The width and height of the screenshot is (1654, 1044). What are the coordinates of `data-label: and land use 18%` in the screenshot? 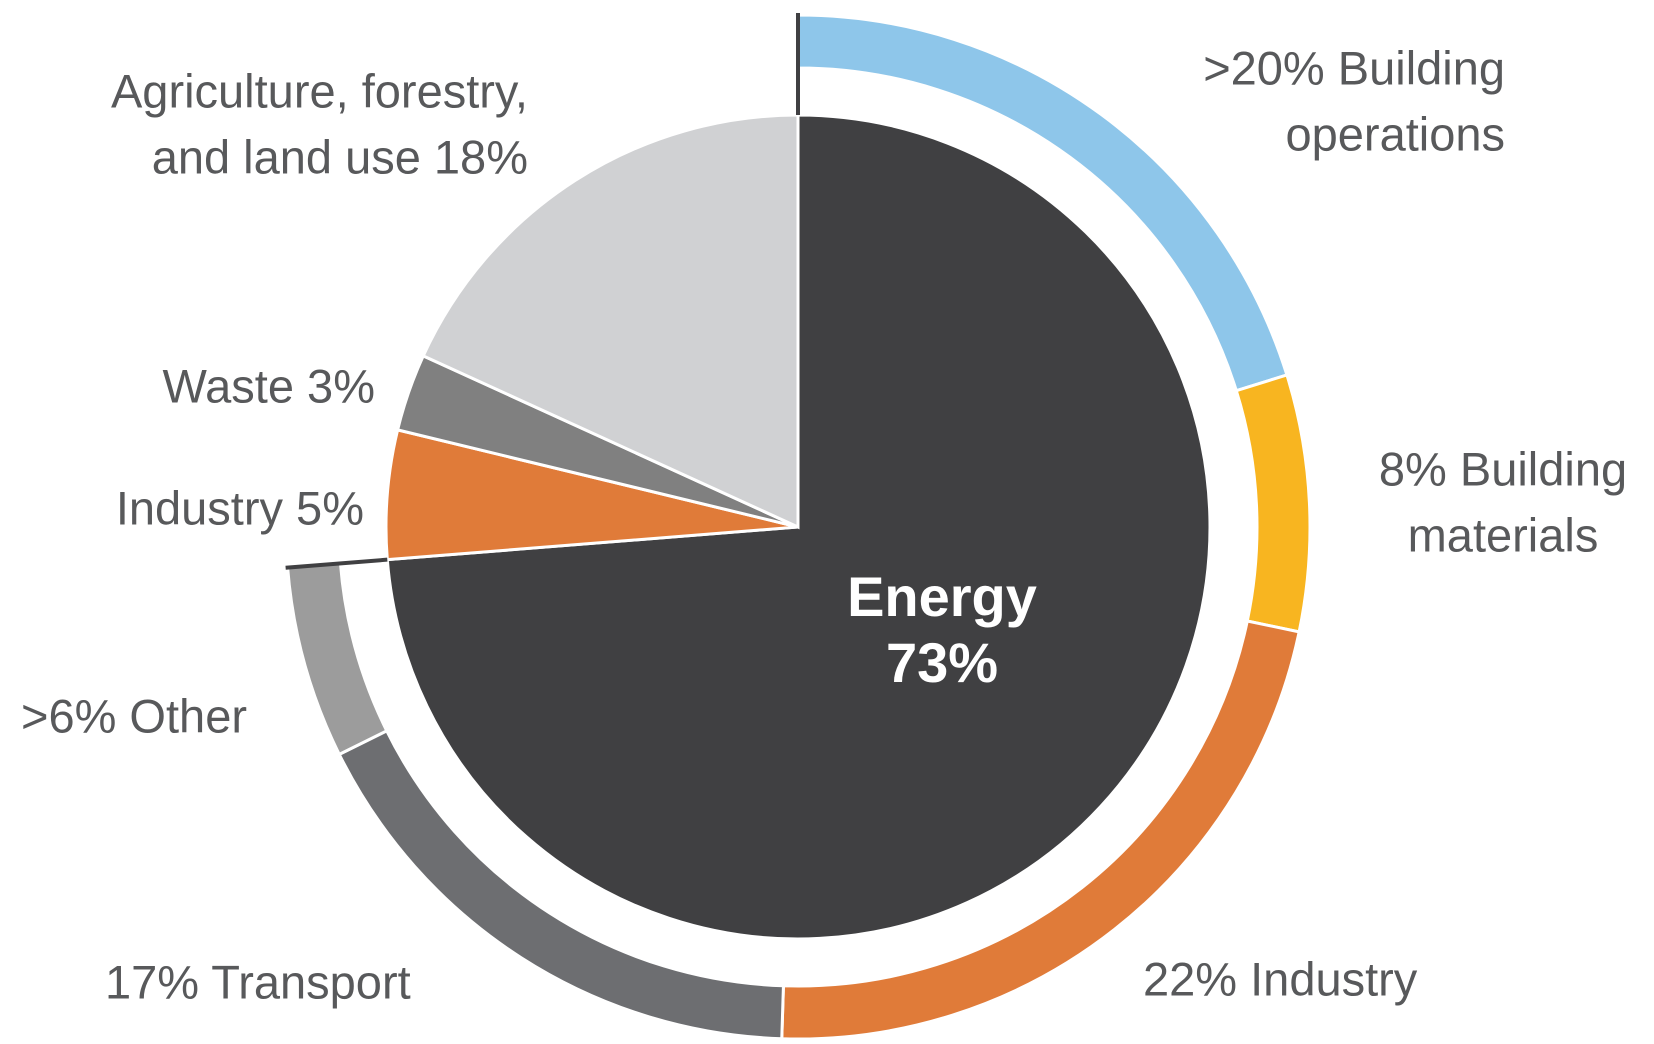 It's located at (340, 156).